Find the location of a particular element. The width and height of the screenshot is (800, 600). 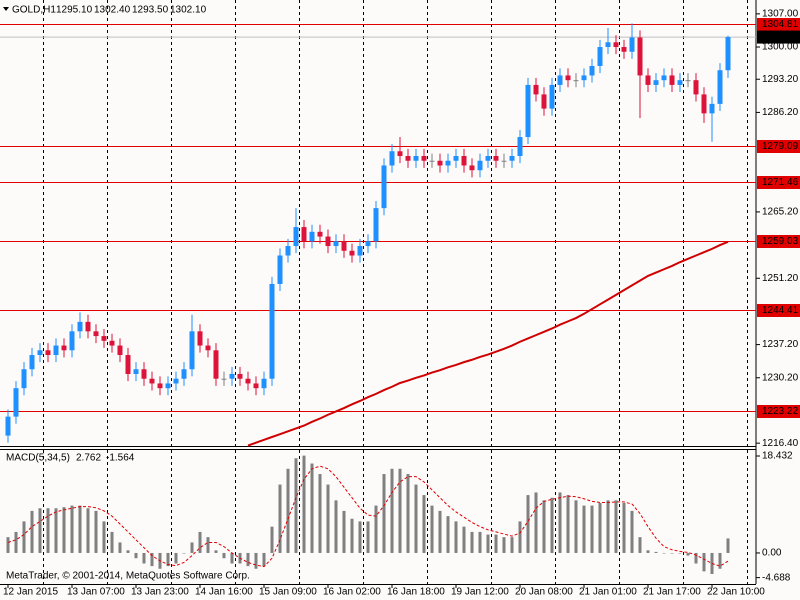

title-value: 1302.10 is located at coordinates (188, 10).